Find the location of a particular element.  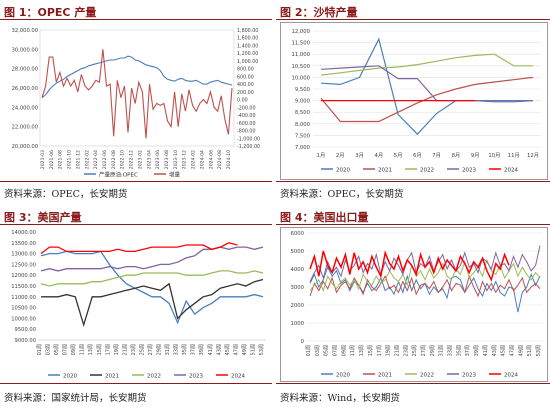

c3-legend-label-3: 2023 is located at coordinates (196, 377).